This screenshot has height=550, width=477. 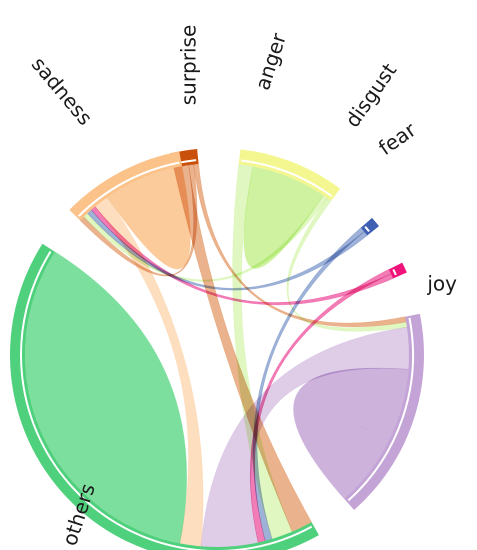 I want to click on group-label-fear: fear, so click(x=397, y=138).